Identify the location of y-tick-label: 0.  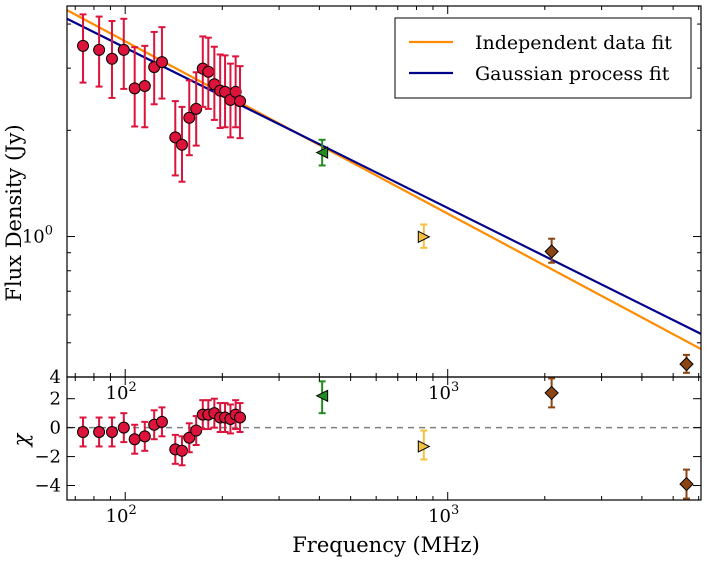
(55, 428).